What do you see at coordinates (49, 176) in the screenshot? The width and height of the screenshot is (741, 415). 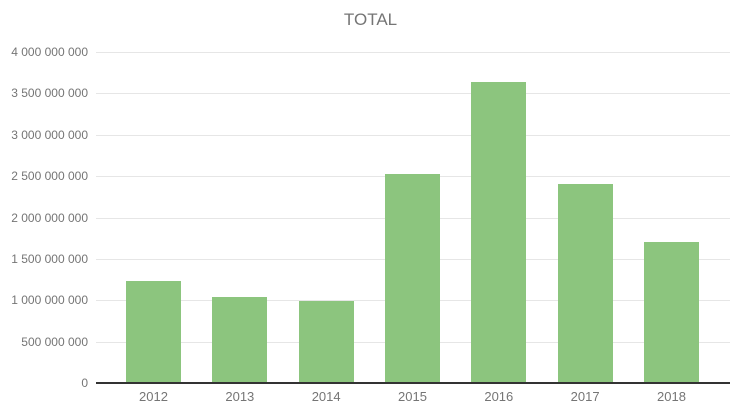 I see `y-axis-tick-label: 2 500 000 000` at bounding box center [49, 176].